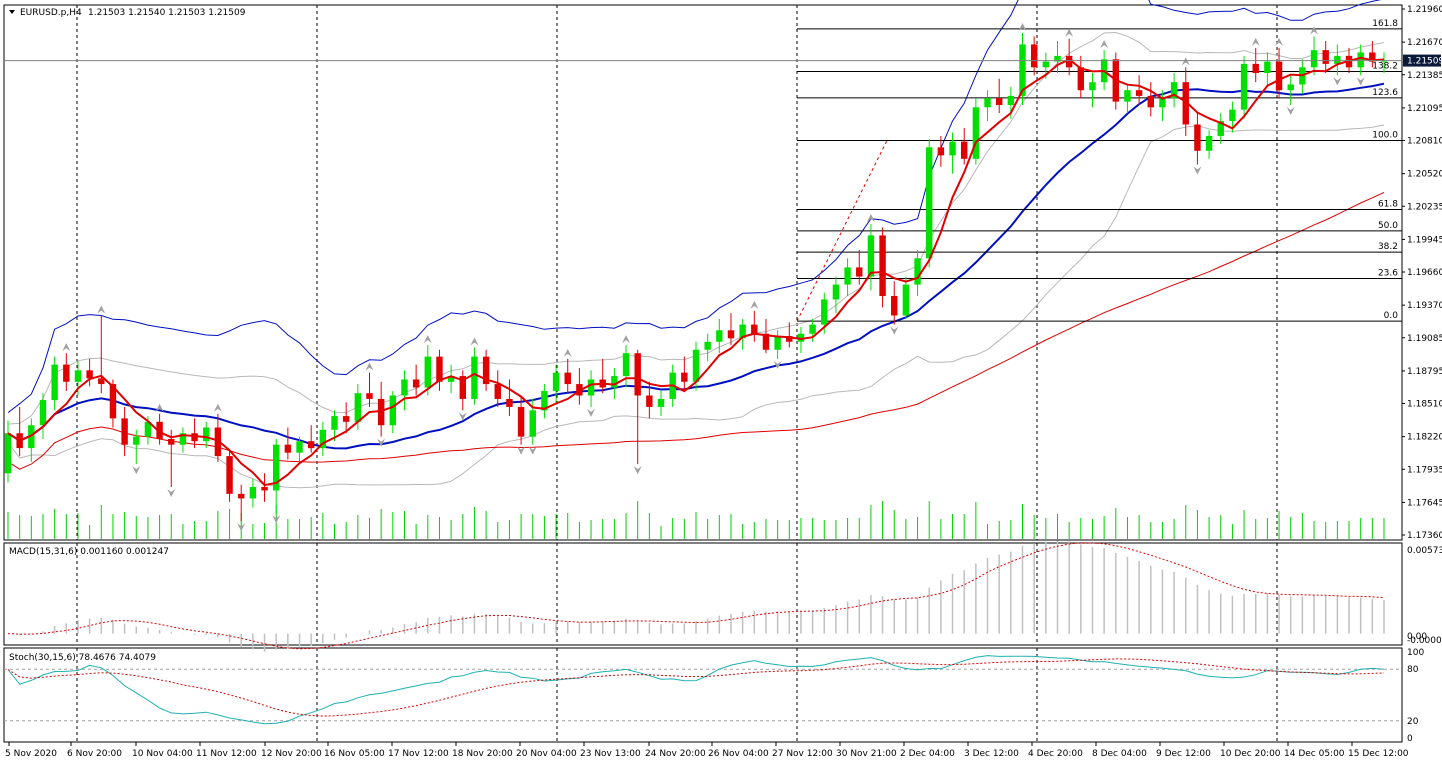 This screenshot has width=1442, height=769. Describe the element at coordinates (703, 695) in the screenshot. I see `stoch-pane` at that location.